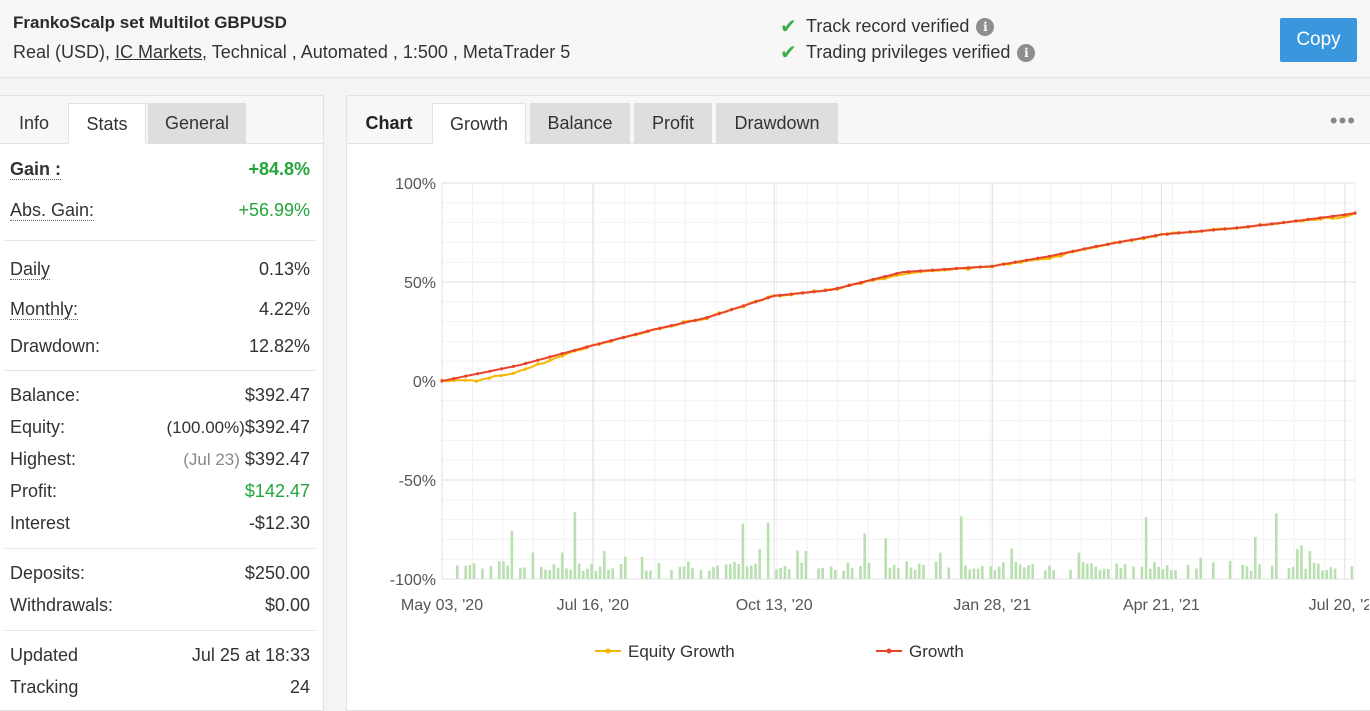 The width and height of the screenshot is (1370, 711). Describe the element at coordinates (160, 605) in the screenshot. I see `stat-withdrawals: Withdrawals: $0.00` at that location.